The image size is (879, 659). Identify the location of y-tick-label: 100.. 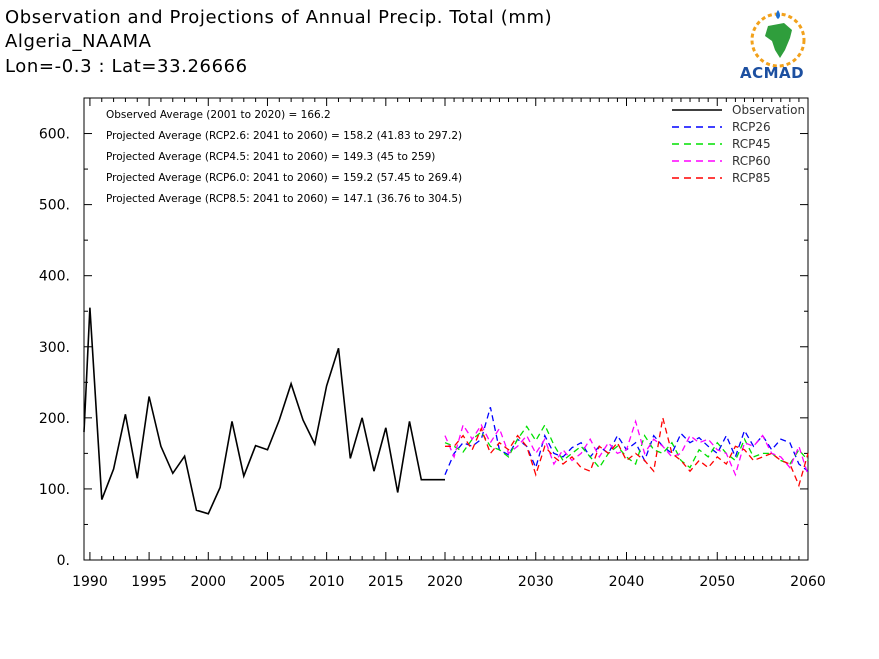
(54, 490).